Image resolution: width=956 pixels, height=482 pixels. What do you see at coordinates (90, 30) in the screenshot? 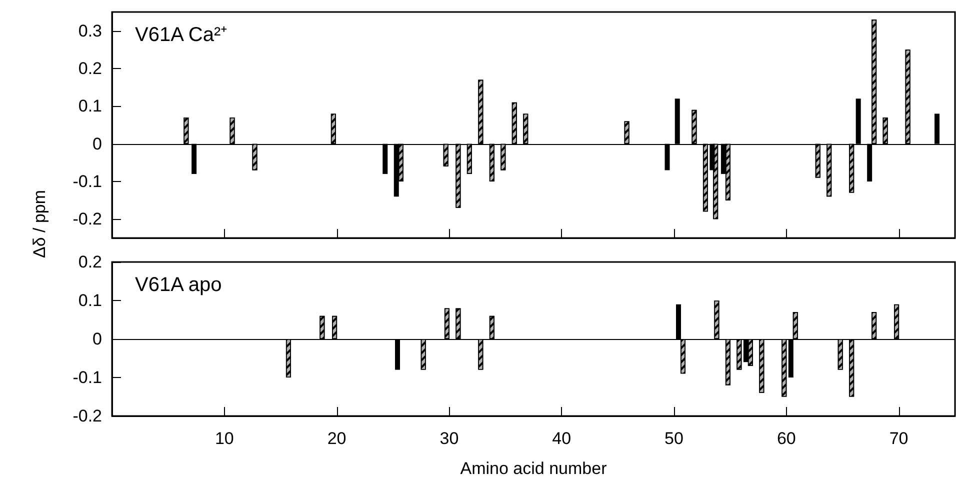
I see `y-tick-label: 0.3` at bounding box center [90, 30].